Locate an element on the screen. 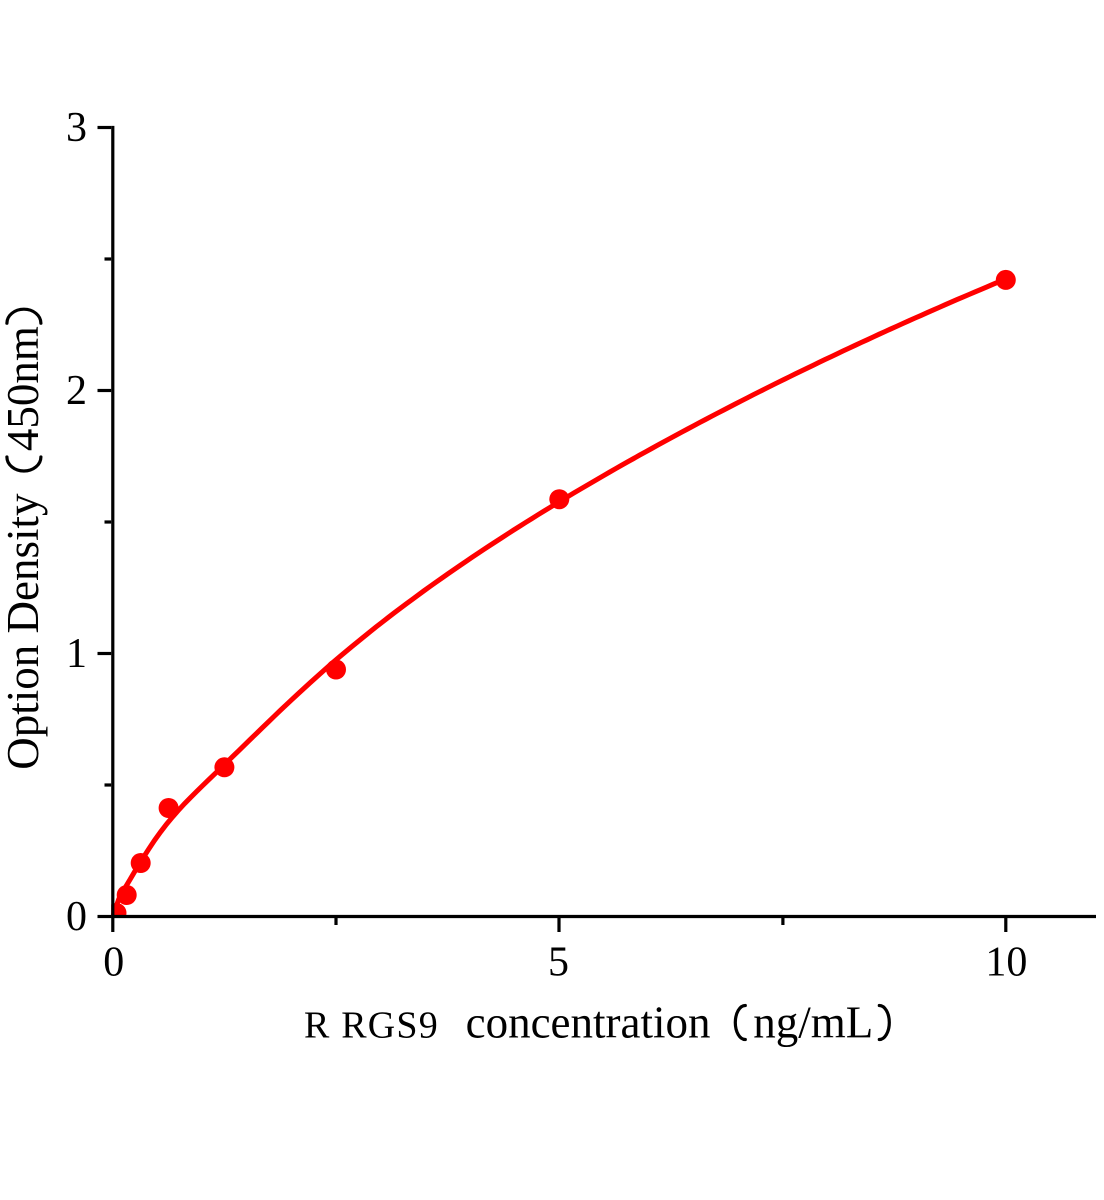  svg-text: 5 is located at coordinates (558, 963).